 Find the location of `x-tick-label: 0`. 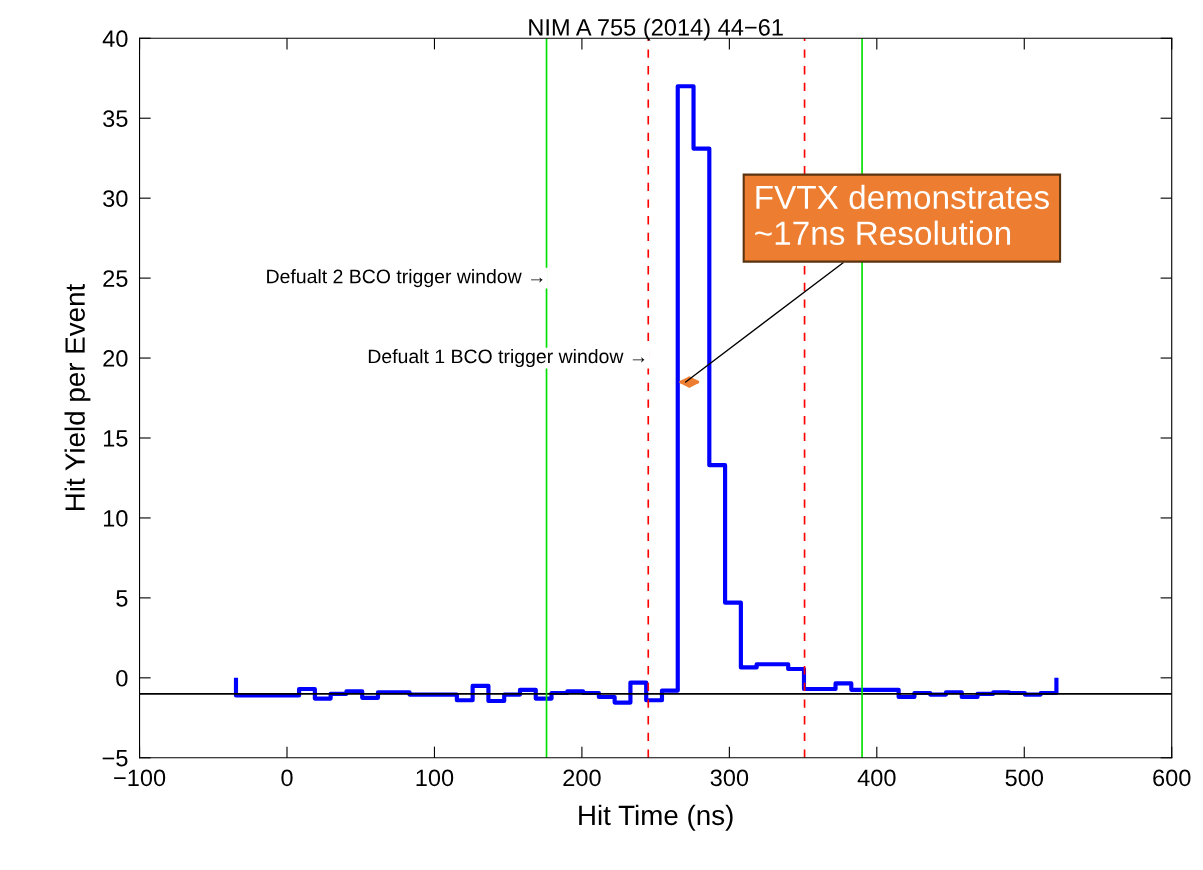

x-tick-label: 0 is located at coordinates (287, 778).